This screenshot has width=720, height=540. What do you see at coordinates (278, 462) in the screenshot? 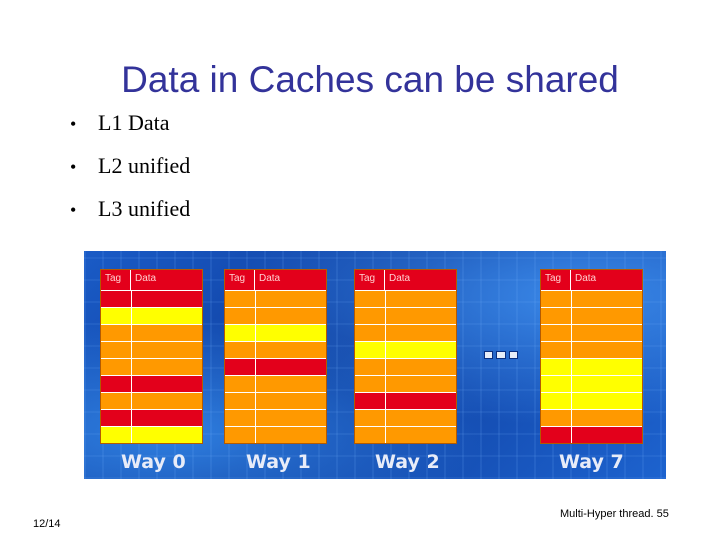
I see `way-label: Way 1` at bounding box center [278, 462].